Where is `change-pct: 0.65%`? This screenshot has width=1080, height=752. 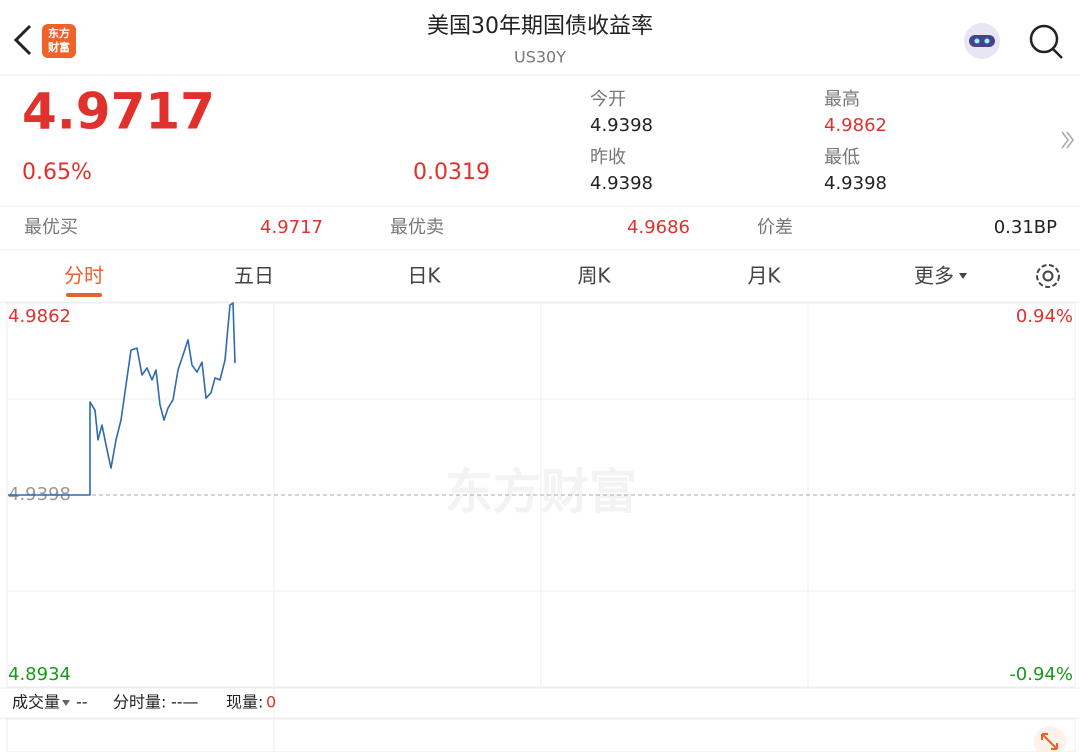 change-pct: 0.65% is located at coordinates (57, 172).